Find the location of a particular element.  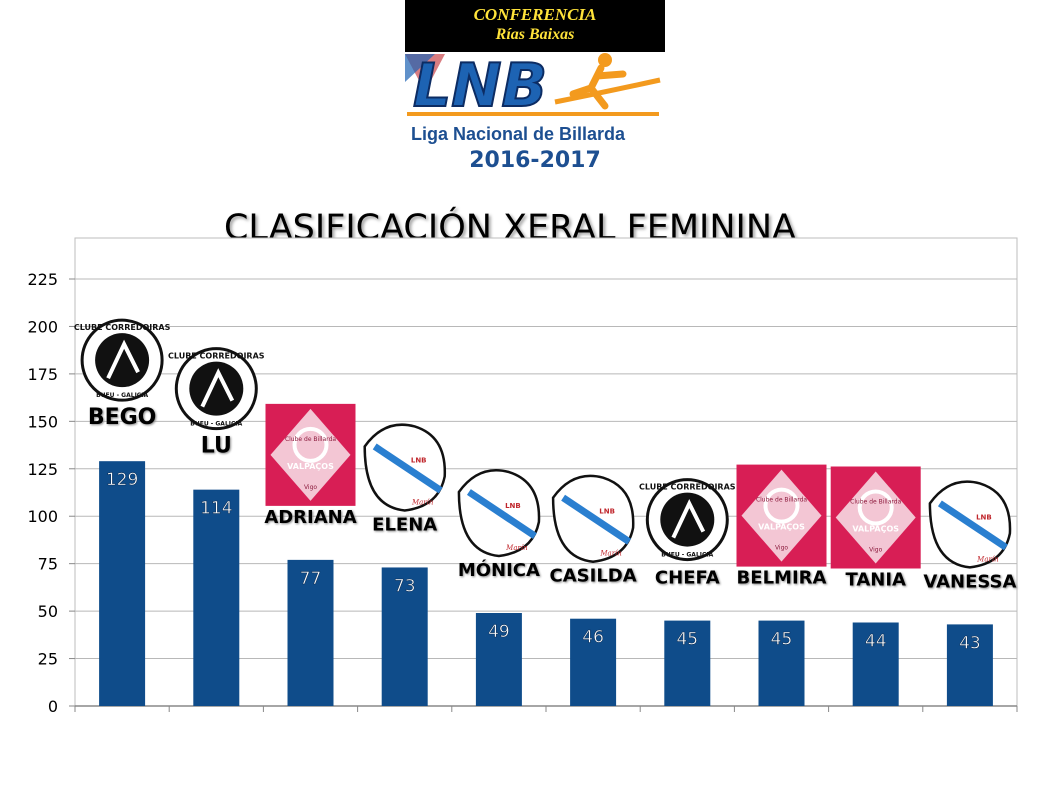

bar-value-label: 44 is located at coordinates (876, 641).